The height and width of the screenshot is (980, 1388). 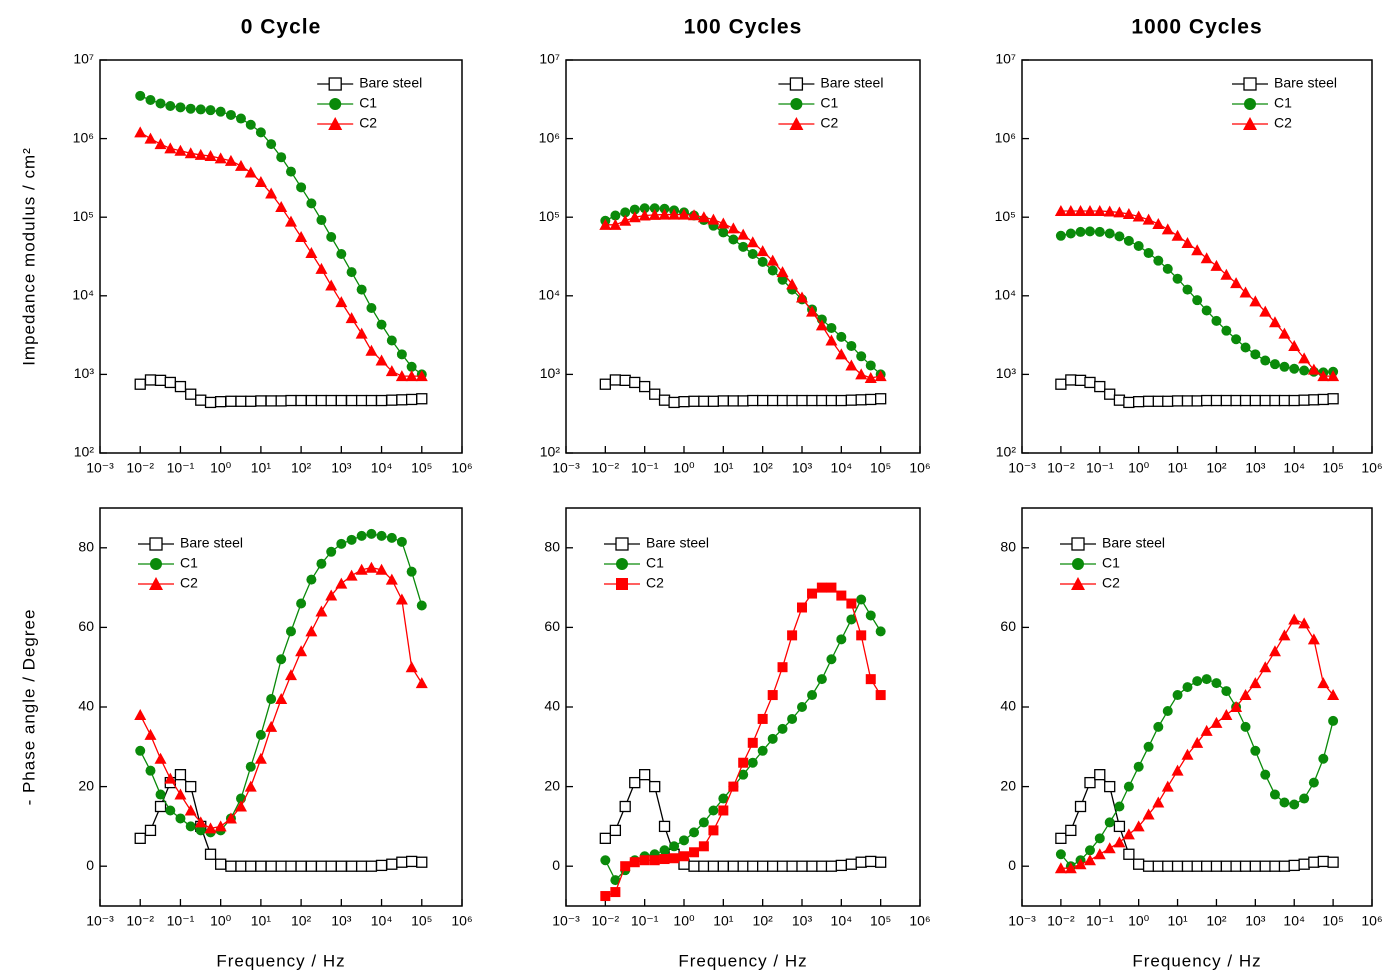 What do you see at coordinates (606, 921) in the screenshot?
I see `x-tick-label: 10⁻²` at bounding box center [606, 921].